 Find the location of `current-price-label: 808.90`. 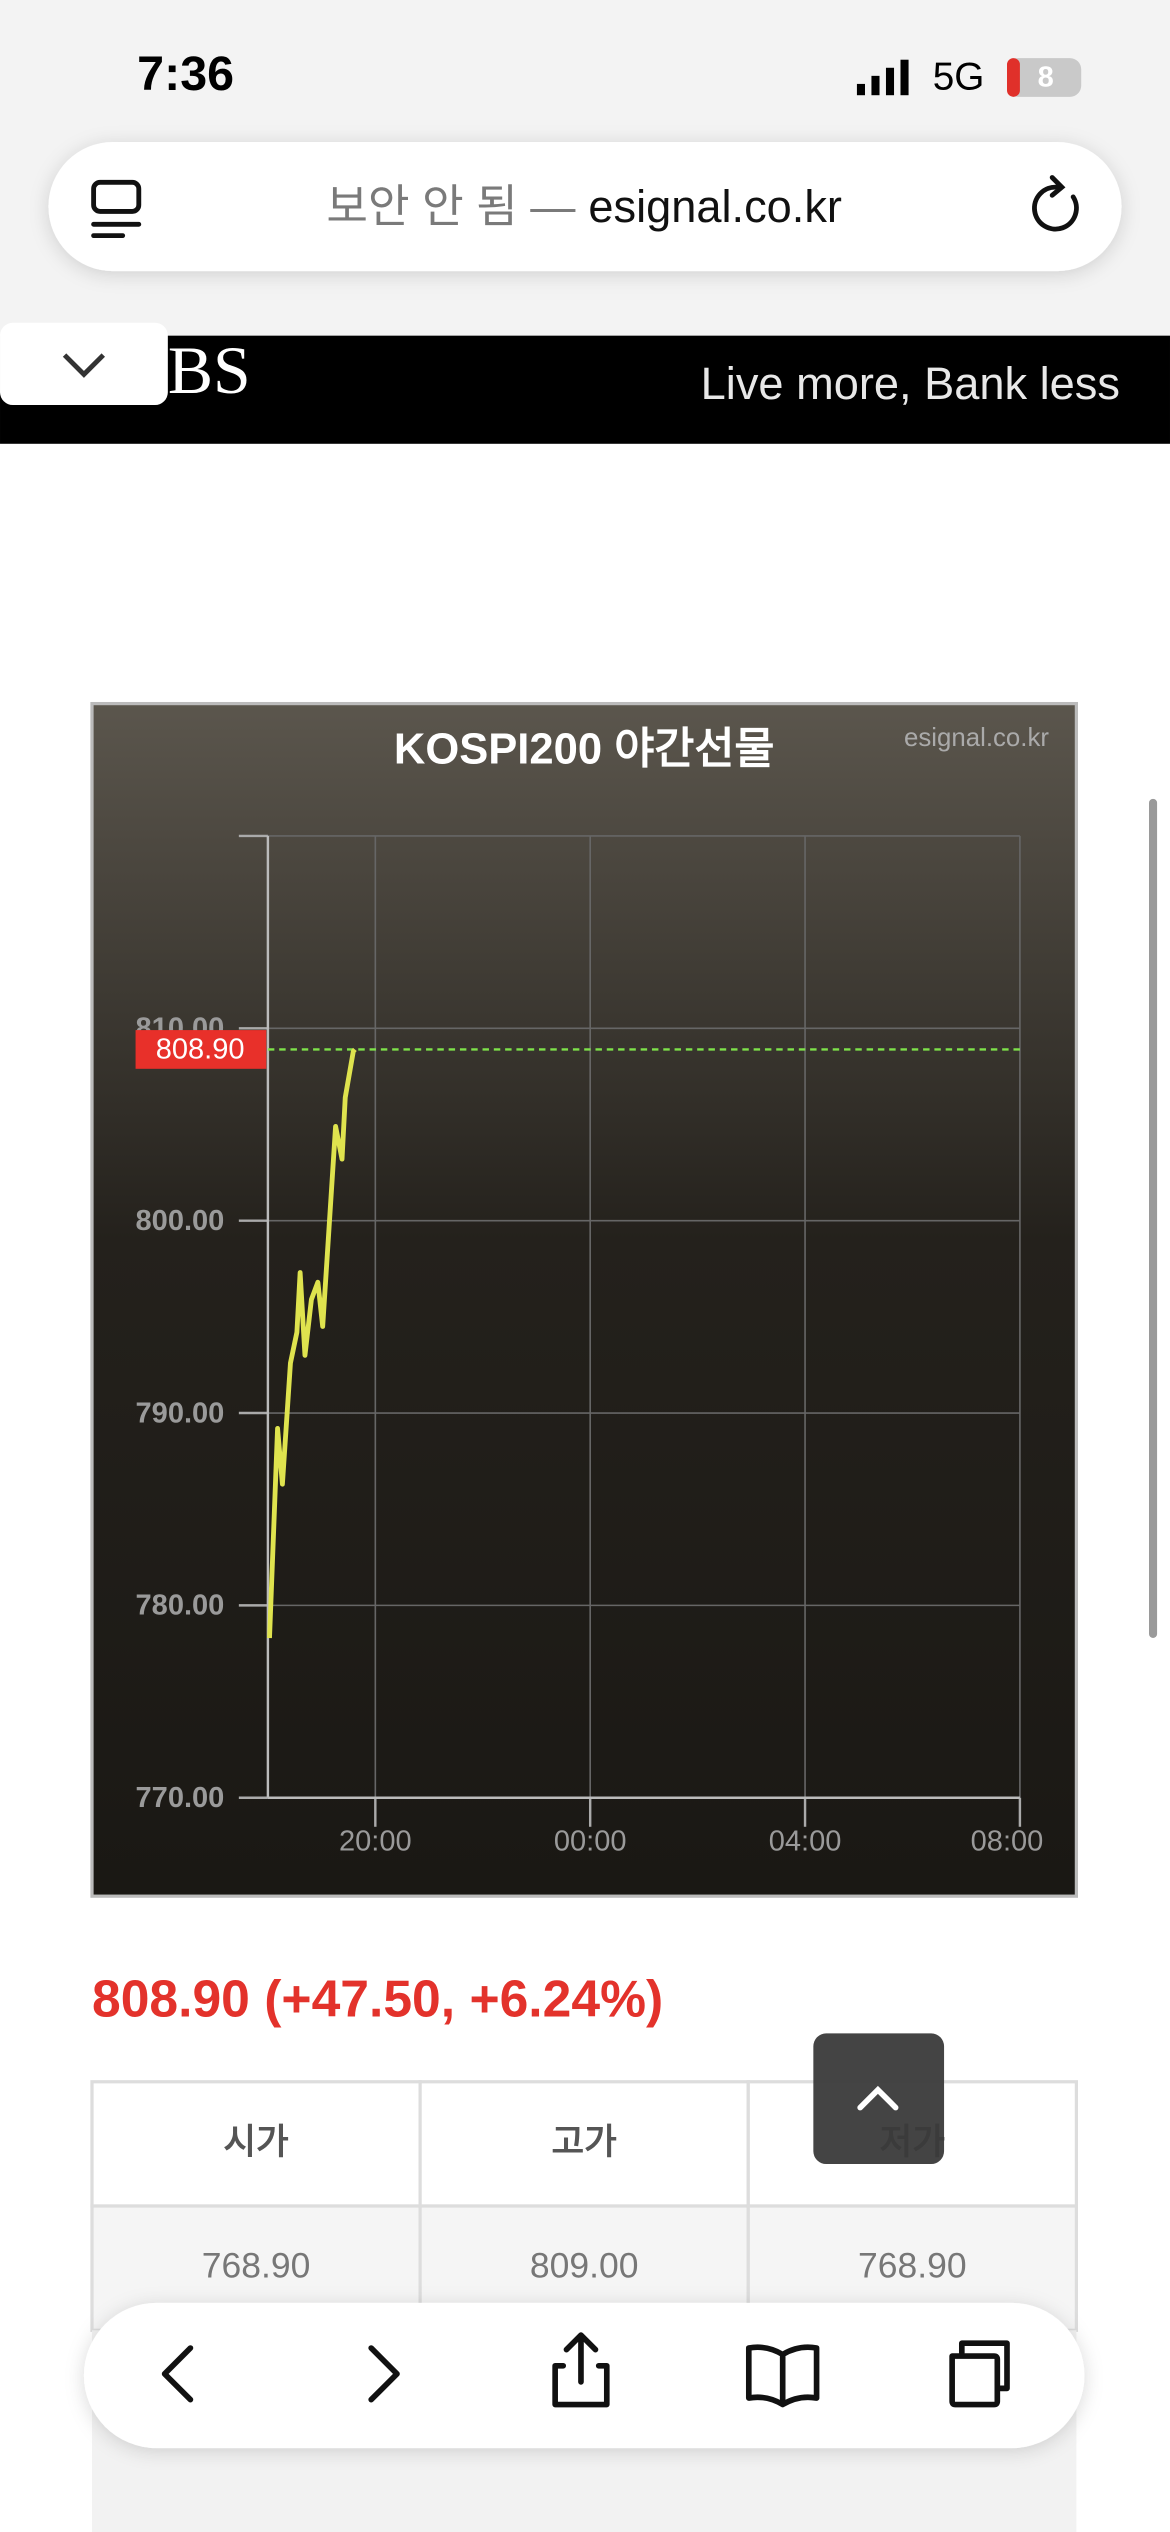

current-price-label: 808.90 is located at coordinates (200, 1050).